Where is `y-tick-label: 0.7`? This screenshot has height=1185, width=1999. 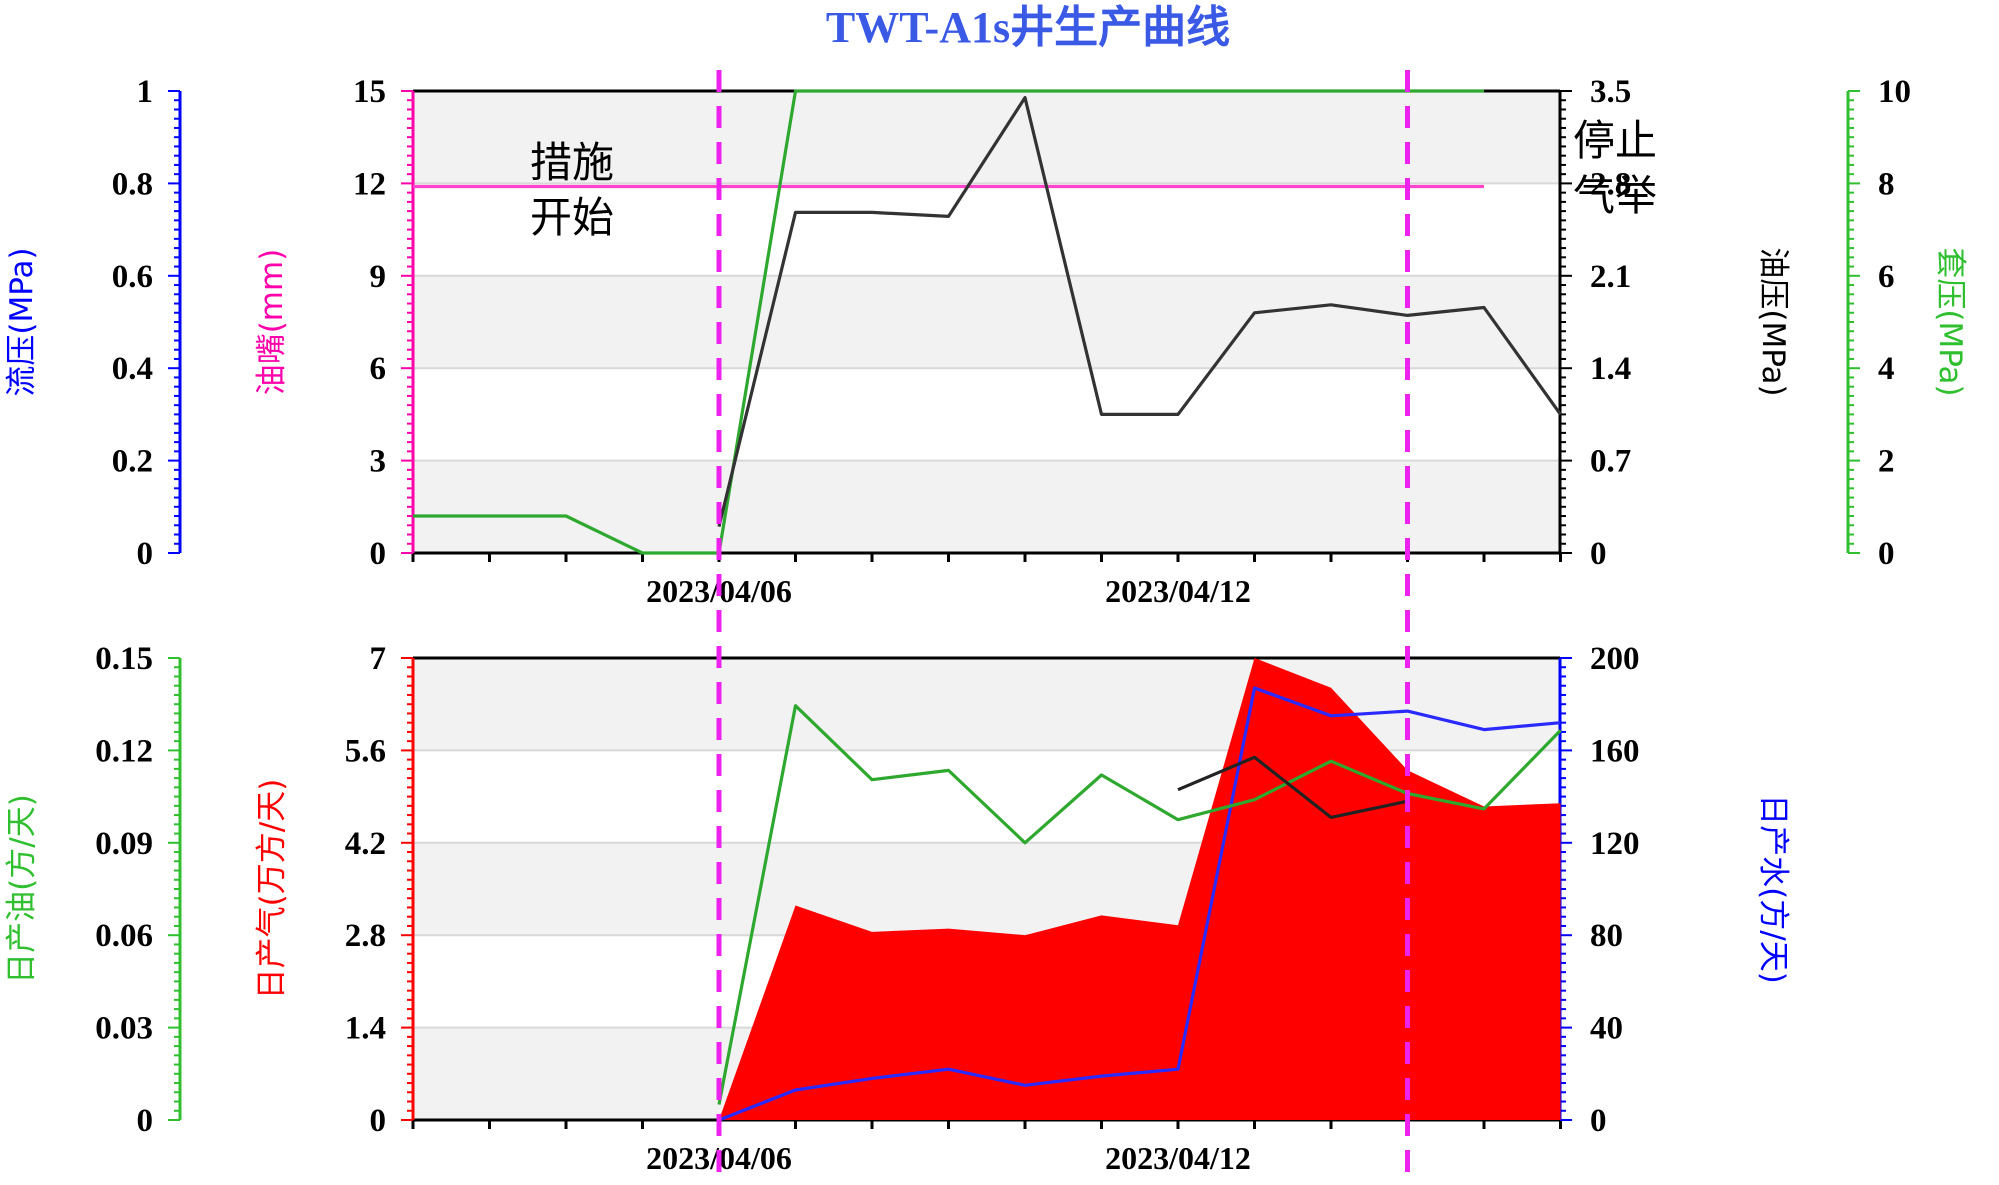 y-tick-label: 0.7 is located at coordinates (1610, 462).